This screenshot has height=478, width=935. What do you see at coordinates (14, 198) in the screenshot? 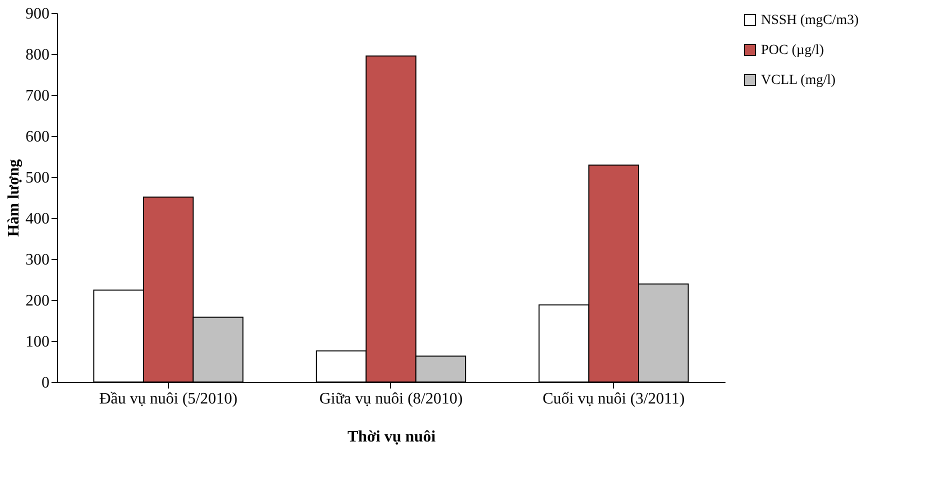
I see `y-axis-title: Hàm lượng` at bounding box center [14, 198].